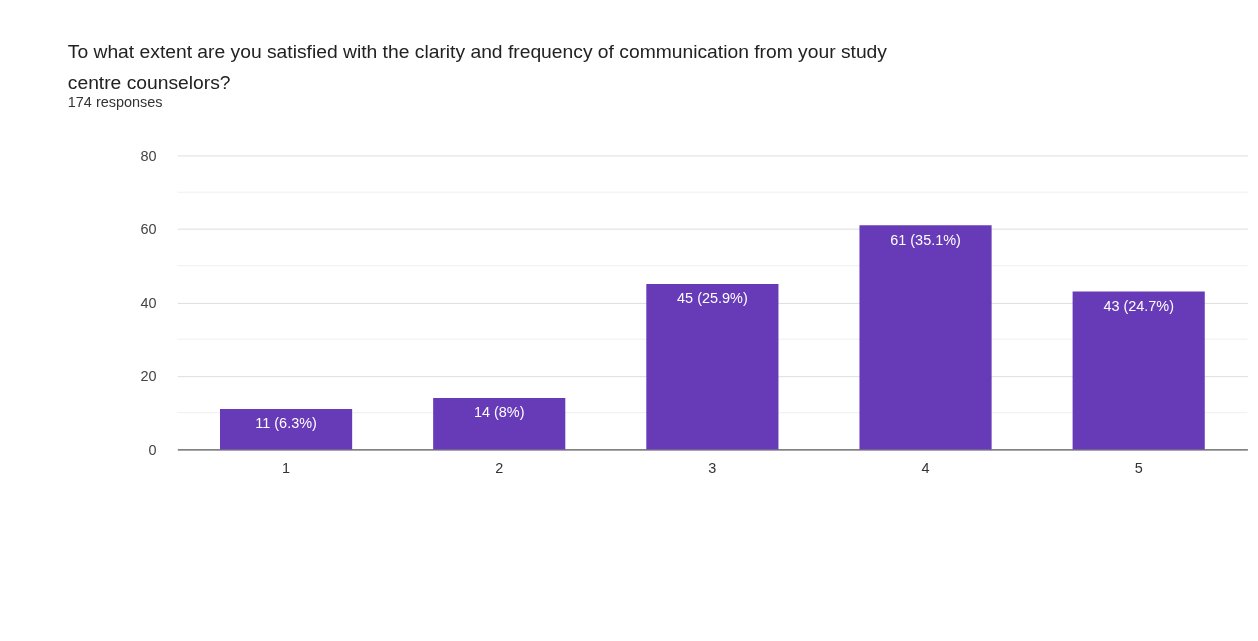 This screenshot has height=641, width=1258. I want to click on x-tick-label: 2, so click(499, 468).